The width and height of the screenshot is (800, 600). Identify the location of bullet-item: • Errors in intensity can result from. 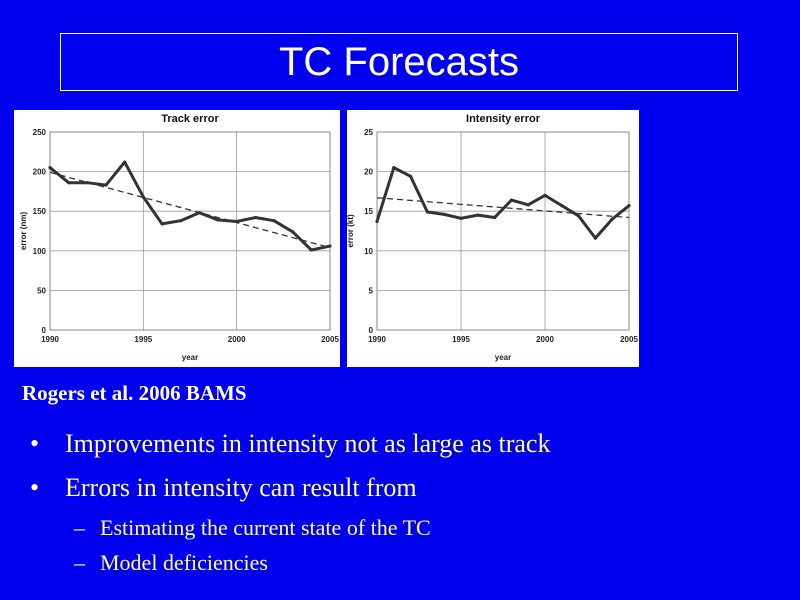
(290, 488).